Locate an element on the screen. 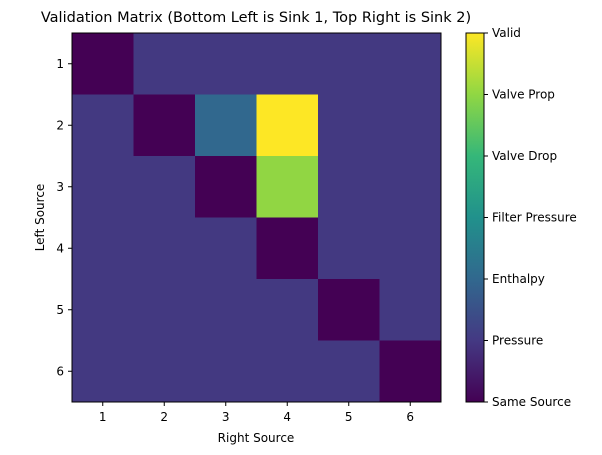  x-axis-label: Right Source is located at coordinates (256, 438).